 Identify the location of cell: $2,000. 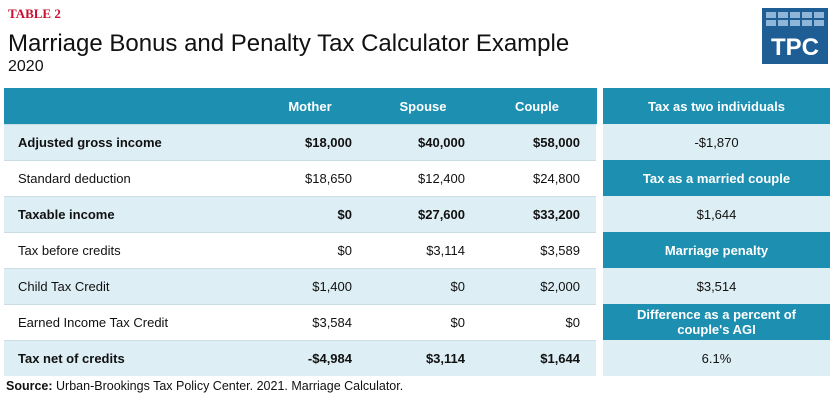
(560, 286).